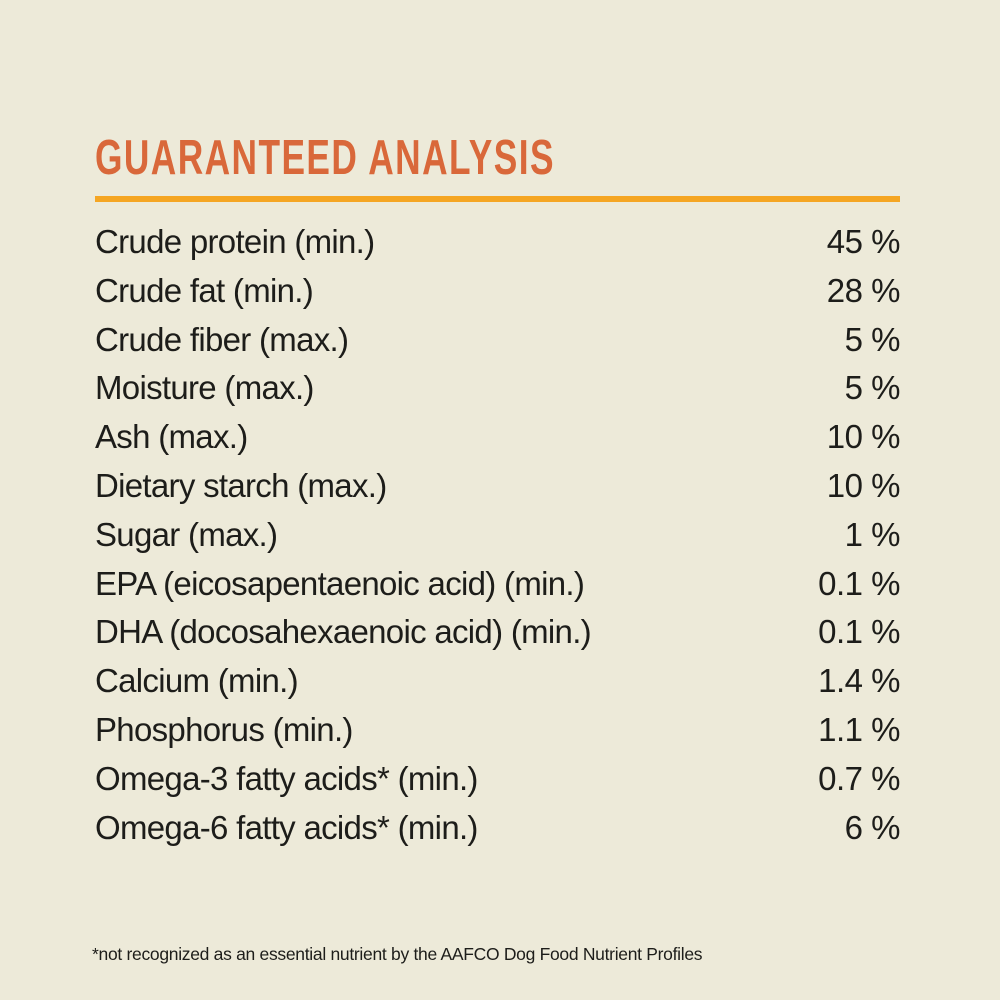 This screenshot has height=1000, width=1000. I want to click on table-row: Phosphorus (min.) 1.1 %, so click(497, 730).